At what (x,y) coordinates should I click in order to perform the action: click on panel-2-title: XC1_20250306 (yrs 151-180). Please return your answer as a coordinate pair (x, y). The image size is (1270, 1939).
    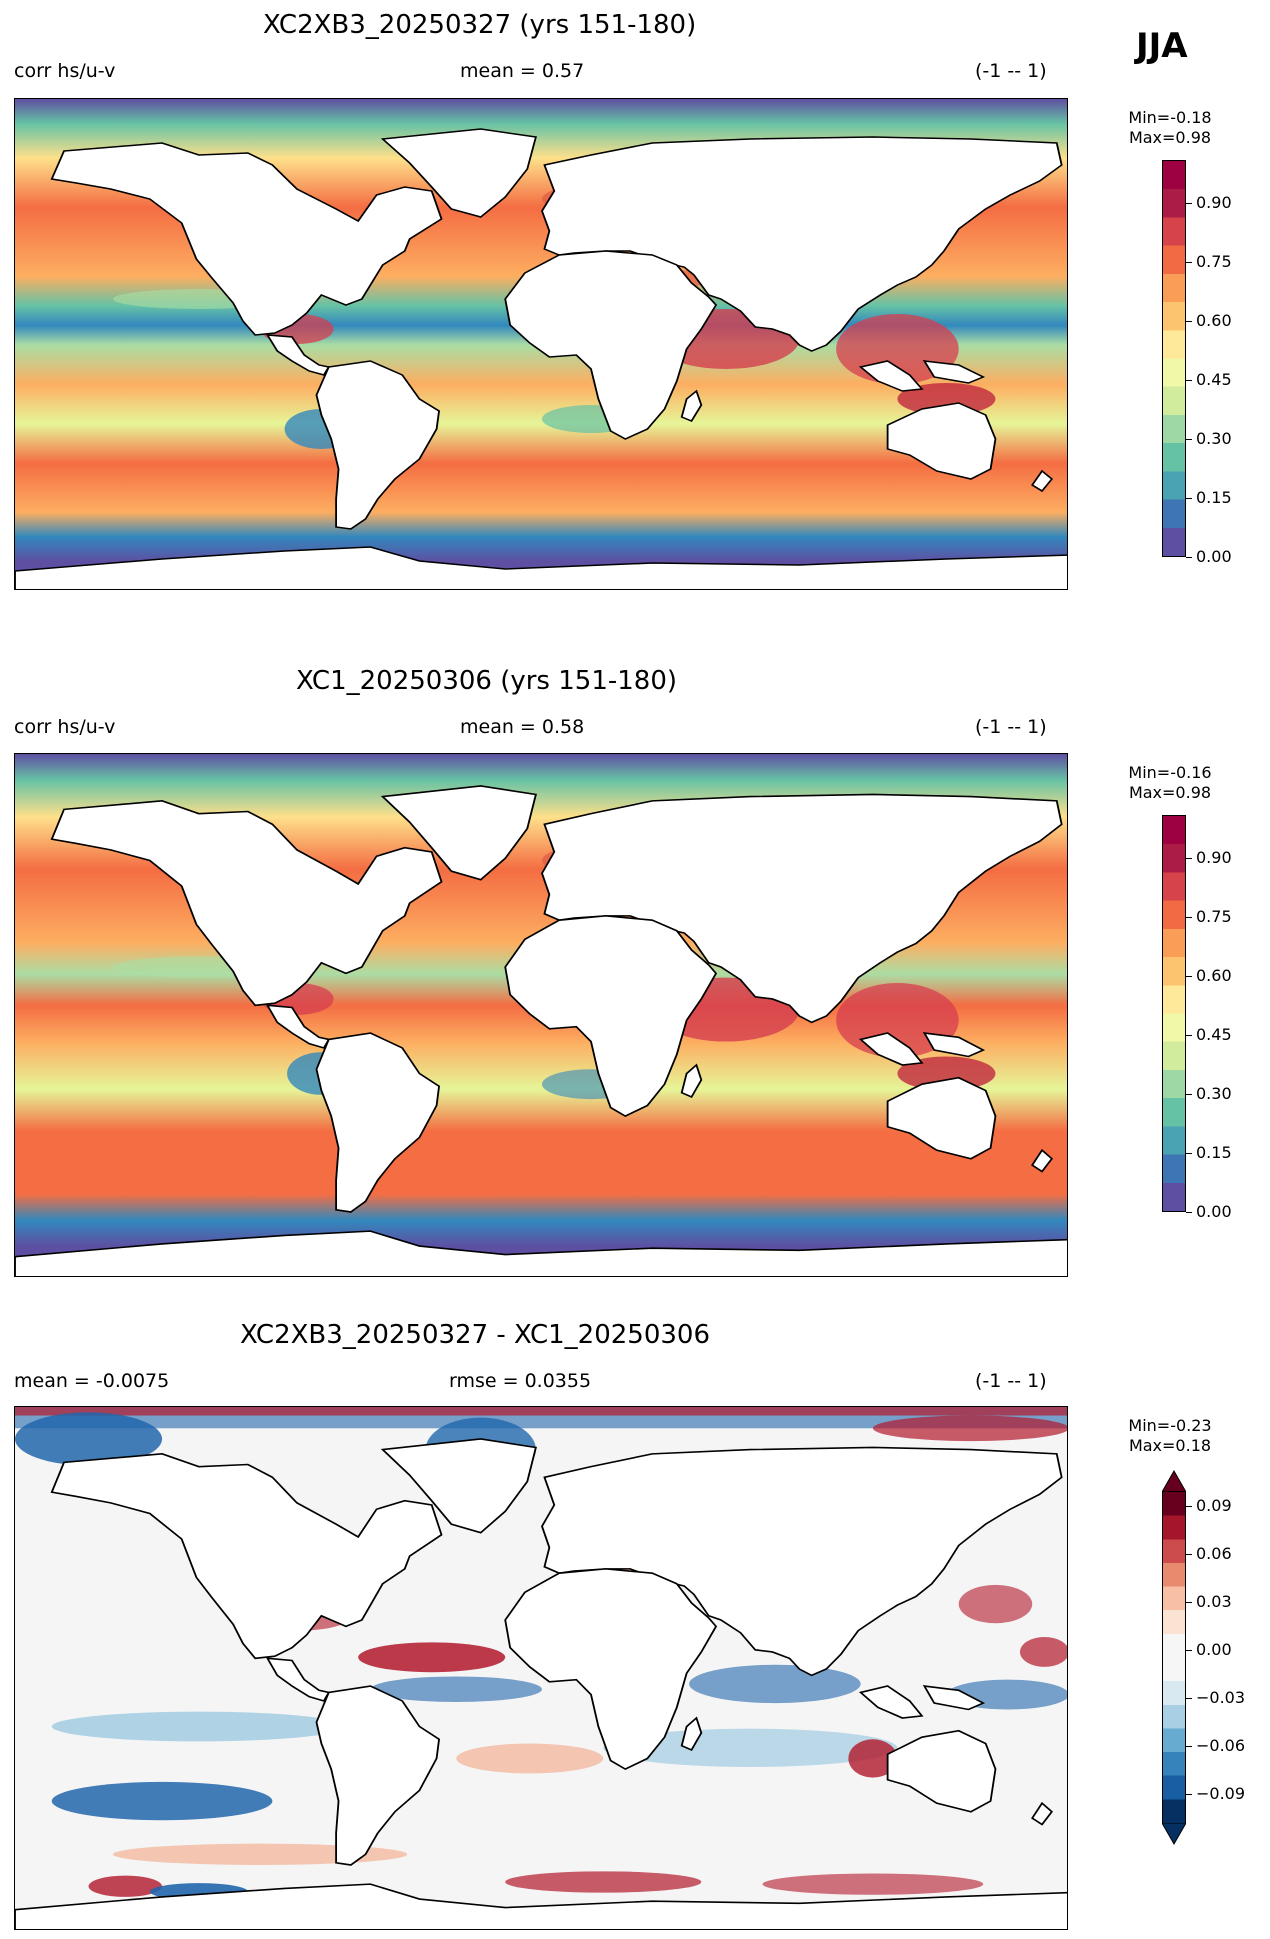
    Looking at the image, I should click on (487, 681).